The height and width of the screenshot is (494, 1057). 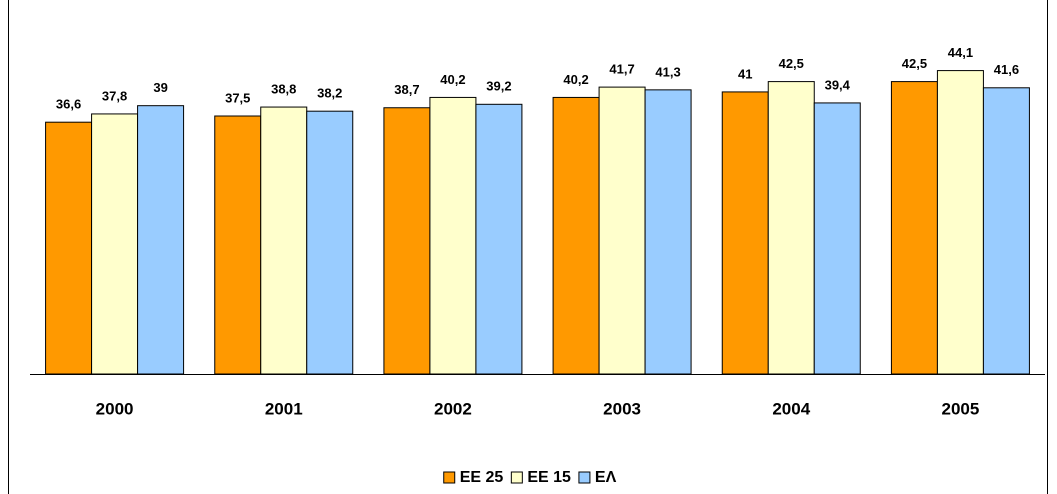 I want to click on x-tick-label: 2004, so click(x=791, y=408).